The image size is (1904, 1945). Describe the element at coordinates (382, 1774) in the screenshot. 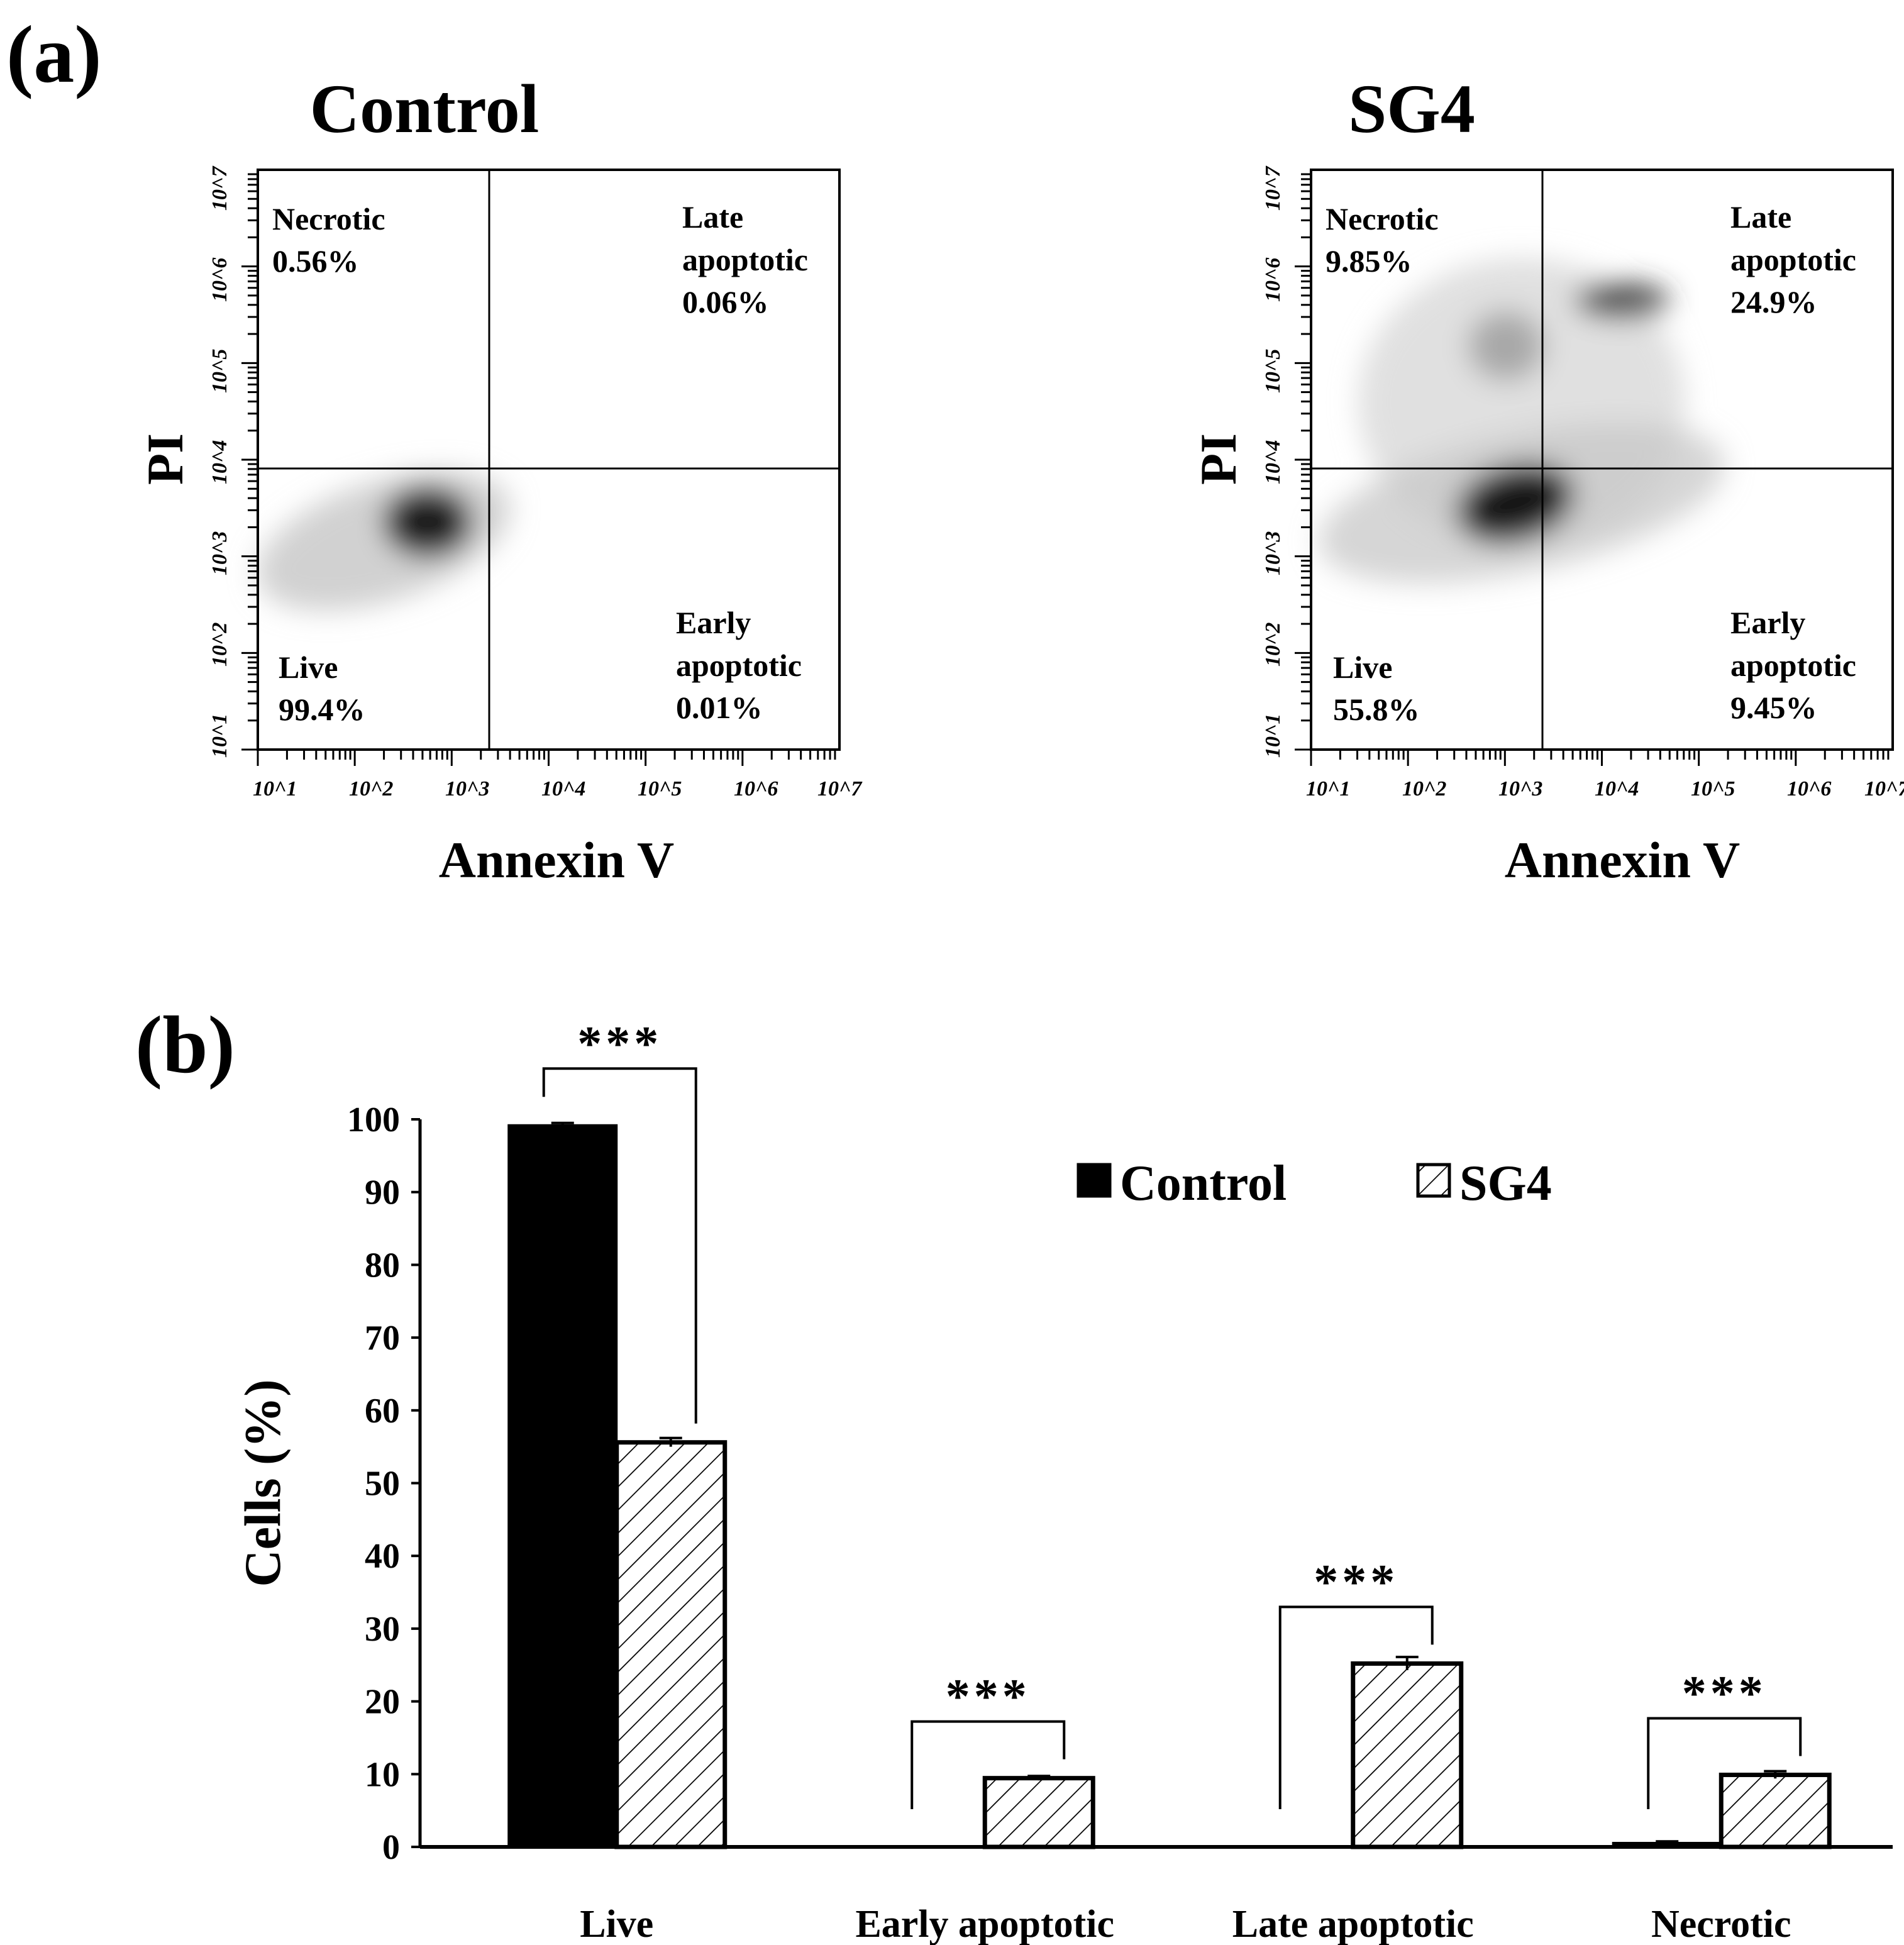

I see `y-tick-label: 10` at that location.